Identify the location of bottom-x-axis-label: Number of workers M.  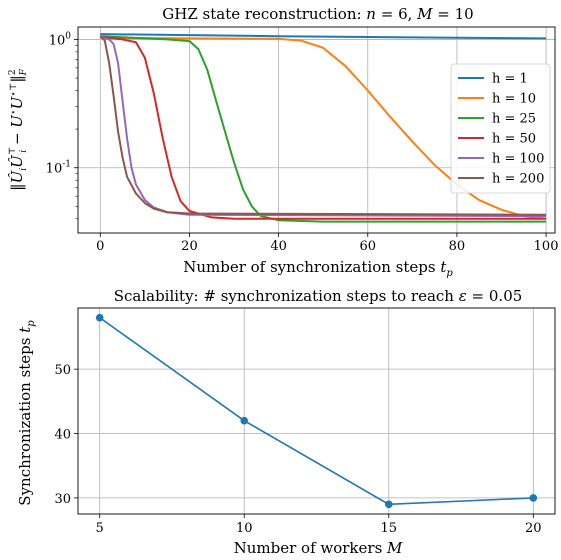
(318, 548).